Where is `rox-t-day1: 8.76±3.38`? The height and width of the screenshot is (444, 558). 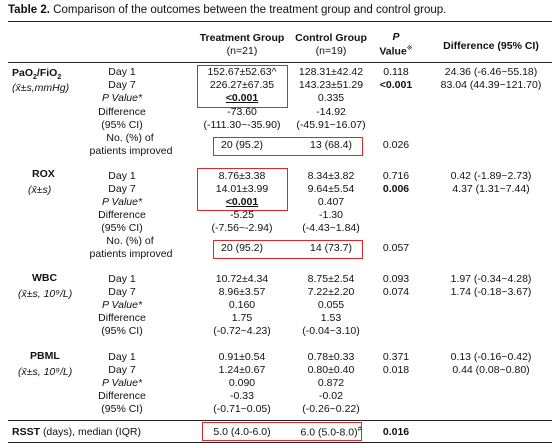
rox-t-day1: 8.76±3.38 is located at coordinates (242, 176).